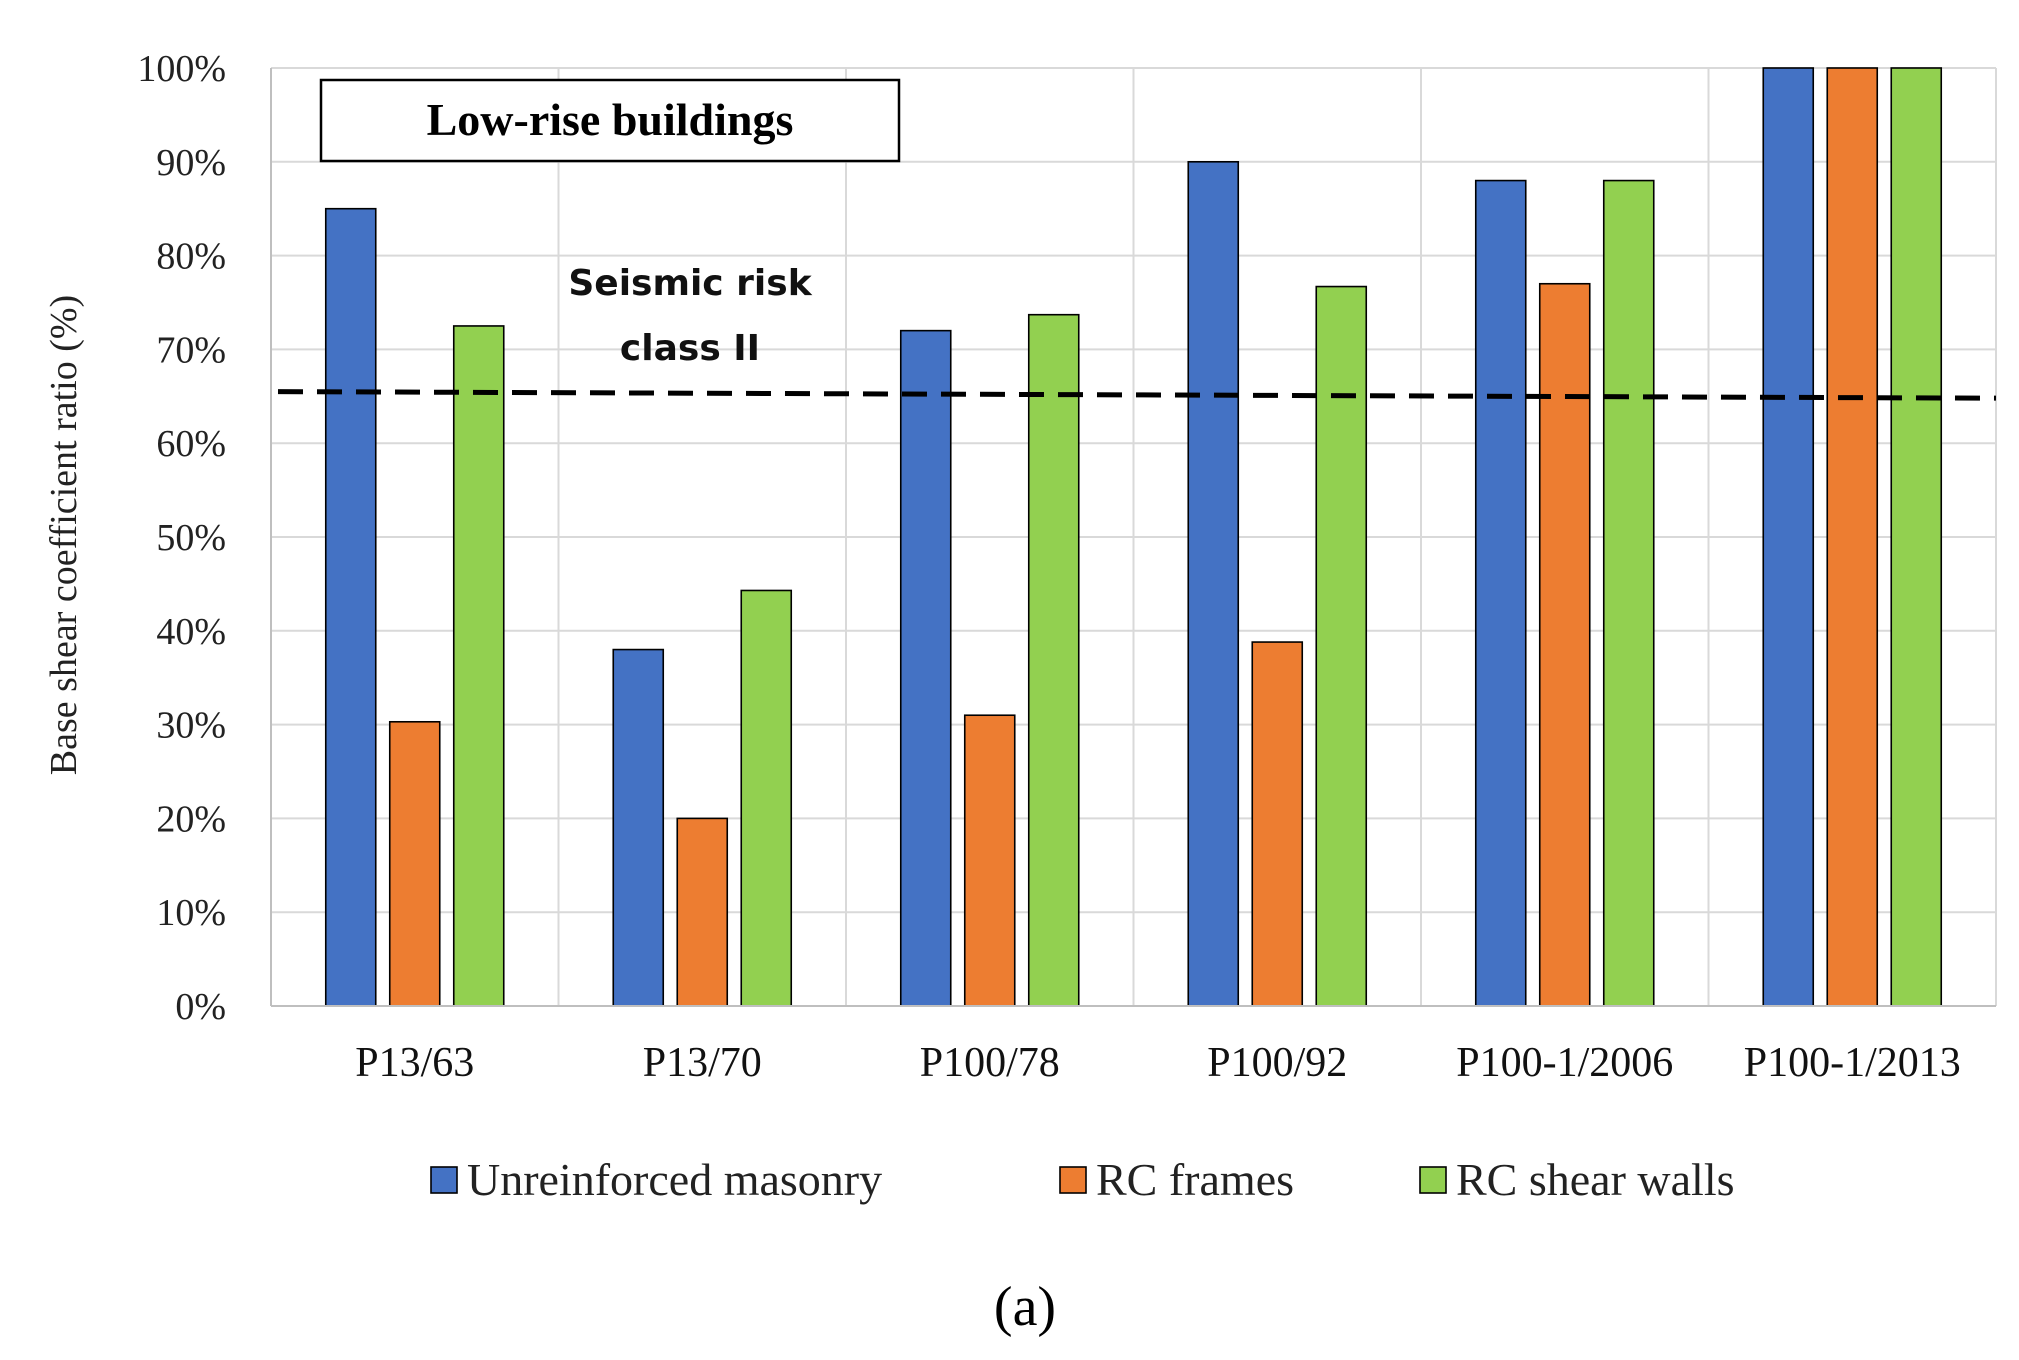  I want to click on title-box-text: Low-rise buildings, so click(610, 119).